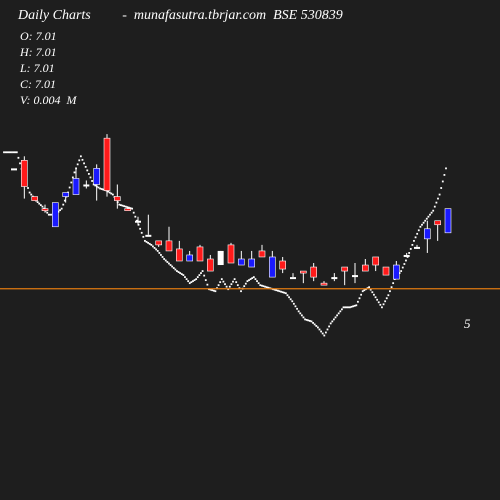  I want to click on ohlc-volume: V: 0.004 M, so click(49, 100).